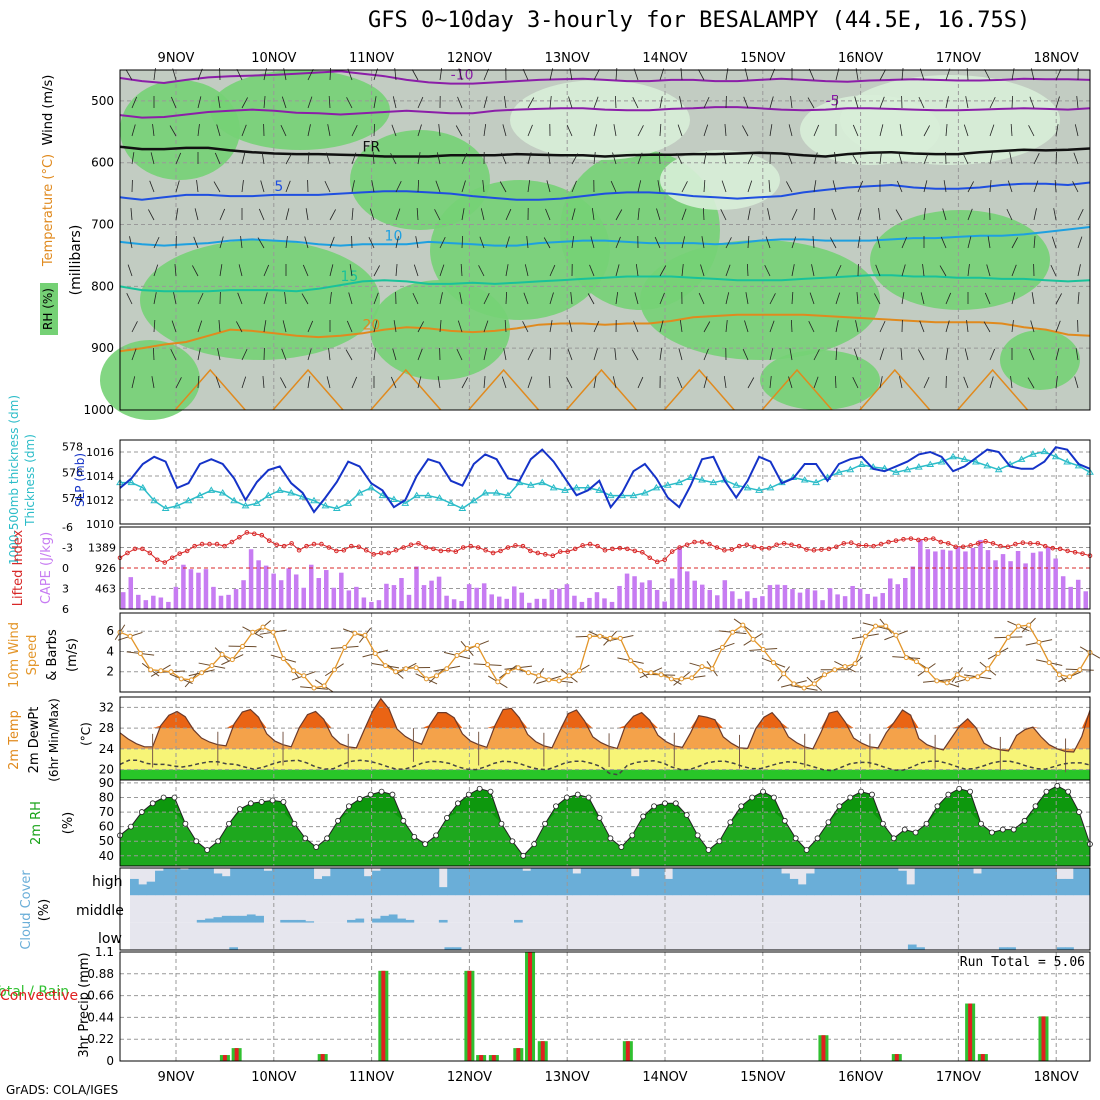 The width and height of the screenshot is (1100, 1100). I want to click on isotherm-label: 20, so click(372, 325).